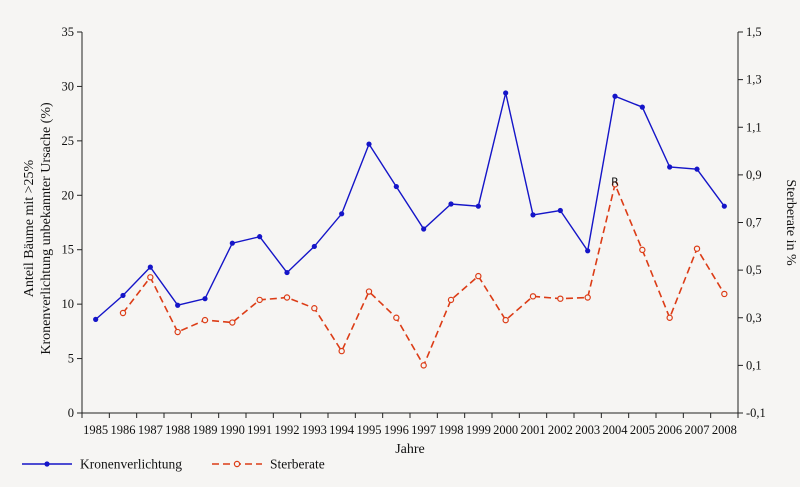 The image size is (800, 487). Describe the element at coordinates (587, 430) in the screenshot. I see `x-tick-label: 2003` at that location.